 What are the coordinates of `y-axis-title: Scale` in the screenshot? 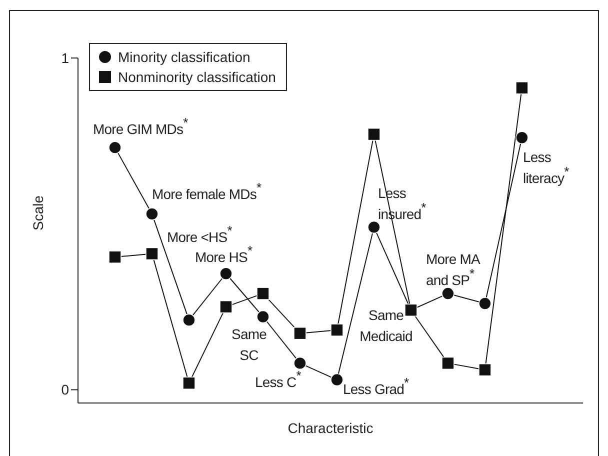 It's located at (38, 212).